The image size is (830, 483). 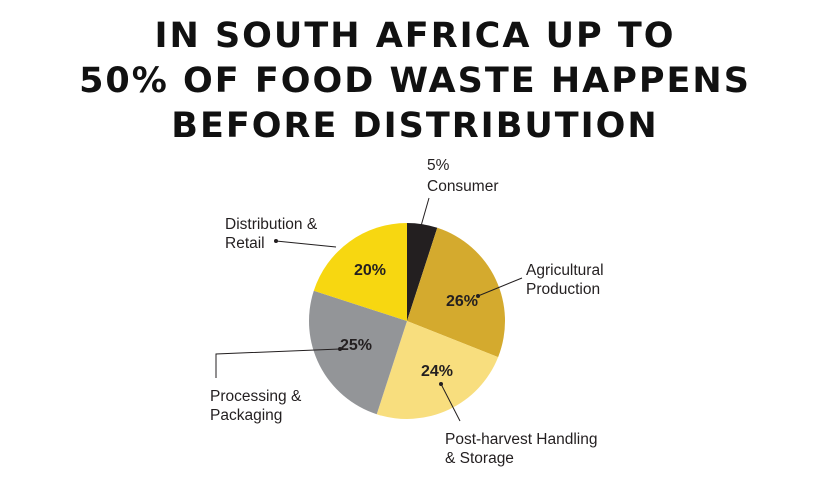 What do you see at coordinates (565, 280) in the screenshot?
I see `category-label: Agricultural Production` at bounding box center [565, 280].